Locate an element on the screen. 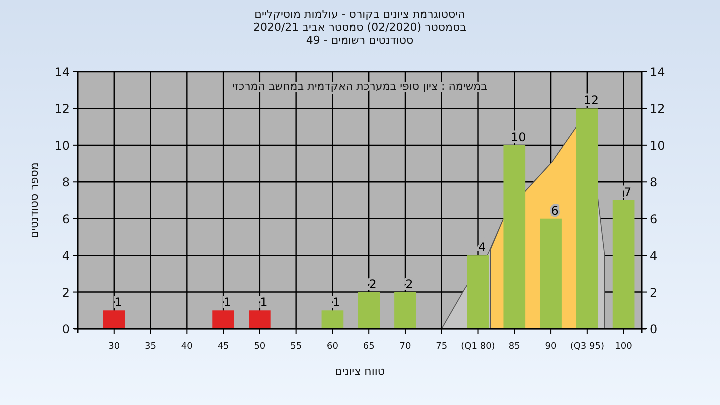  x-tick-label: 85 is located at coordinates (514, 347).